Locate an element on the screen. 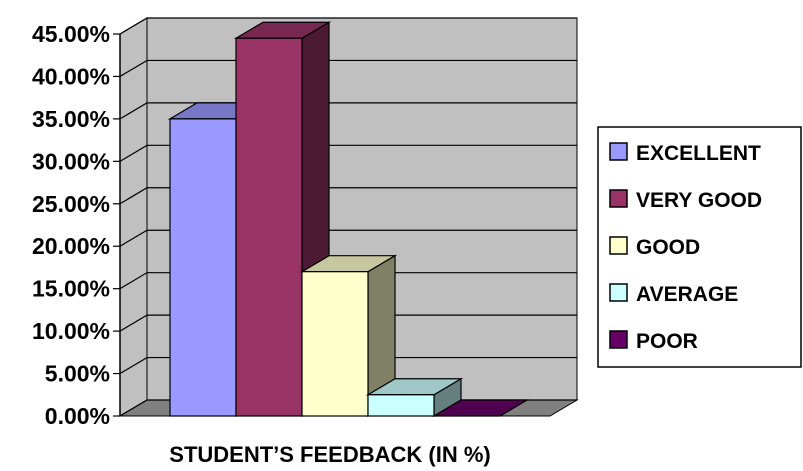 The image size is (803, 471). side-wall is located at coordinates (133, 217).